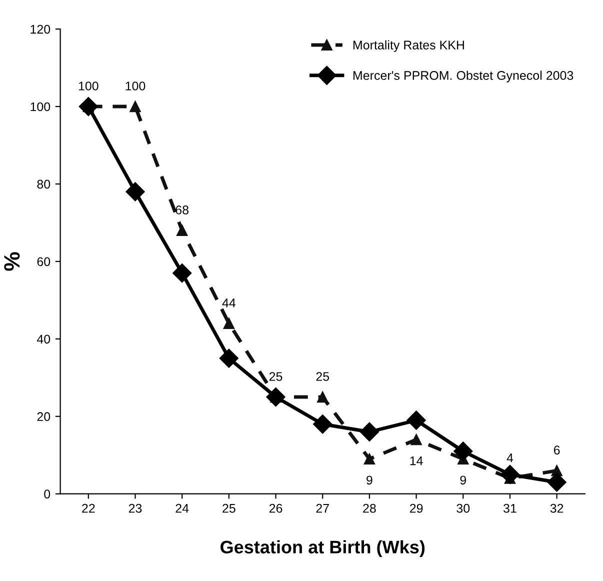 This screenshot has width=603, height=581. Describe the element at coordinates (229, 508) in the screenshot. I see `x-tick-label: 25` at that location.